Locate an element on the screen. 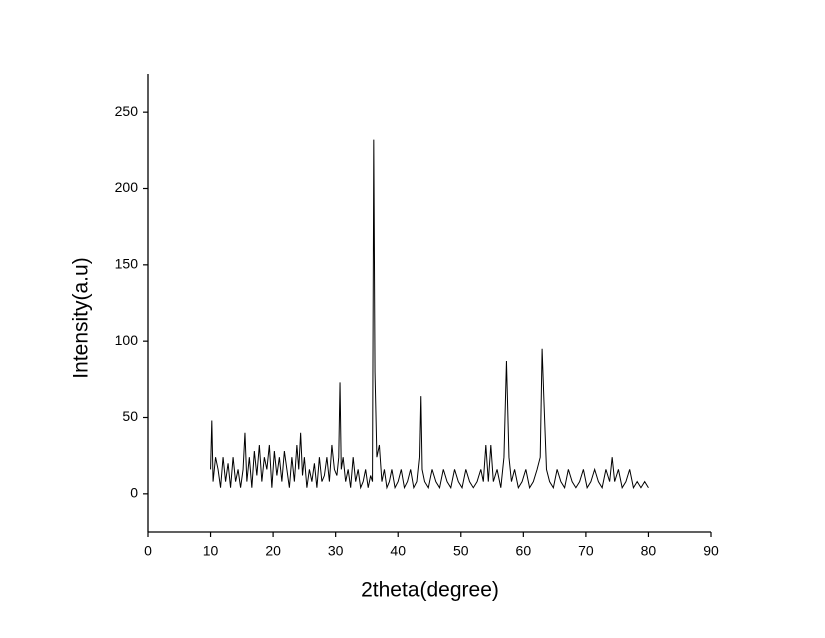  x-axis-label: 2theta(degree) is located at coordinates (430, 590).